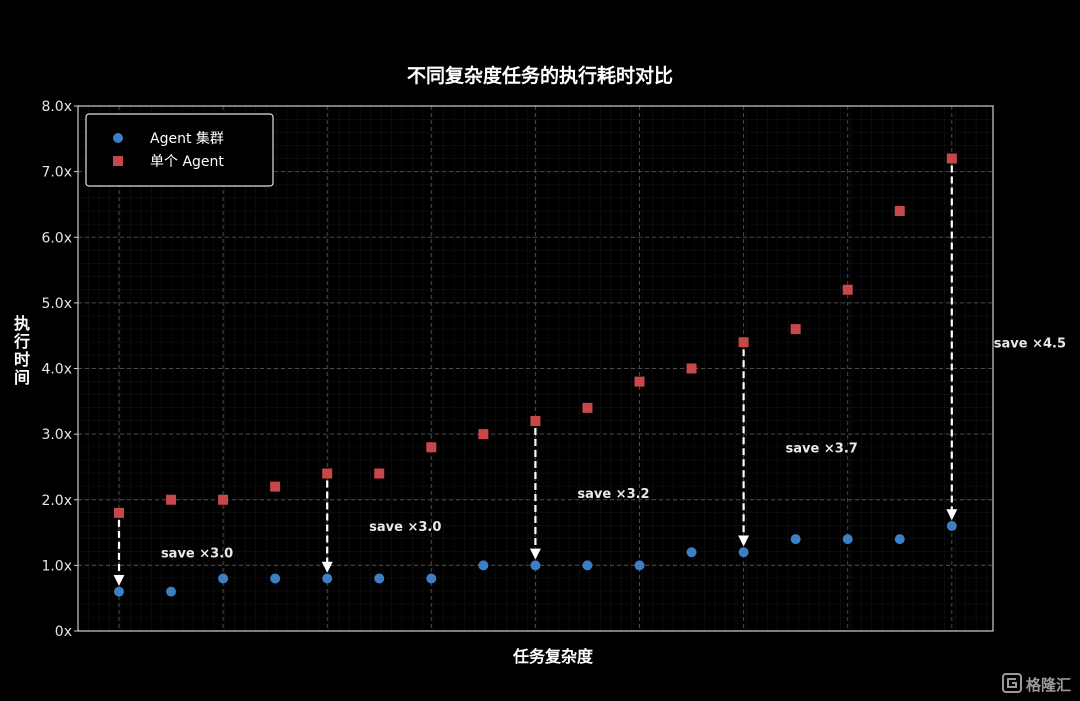 The height and width of the screenshot is (701, 1080). I want to click on y-tick-label: 2.0x, so click(56, 501).